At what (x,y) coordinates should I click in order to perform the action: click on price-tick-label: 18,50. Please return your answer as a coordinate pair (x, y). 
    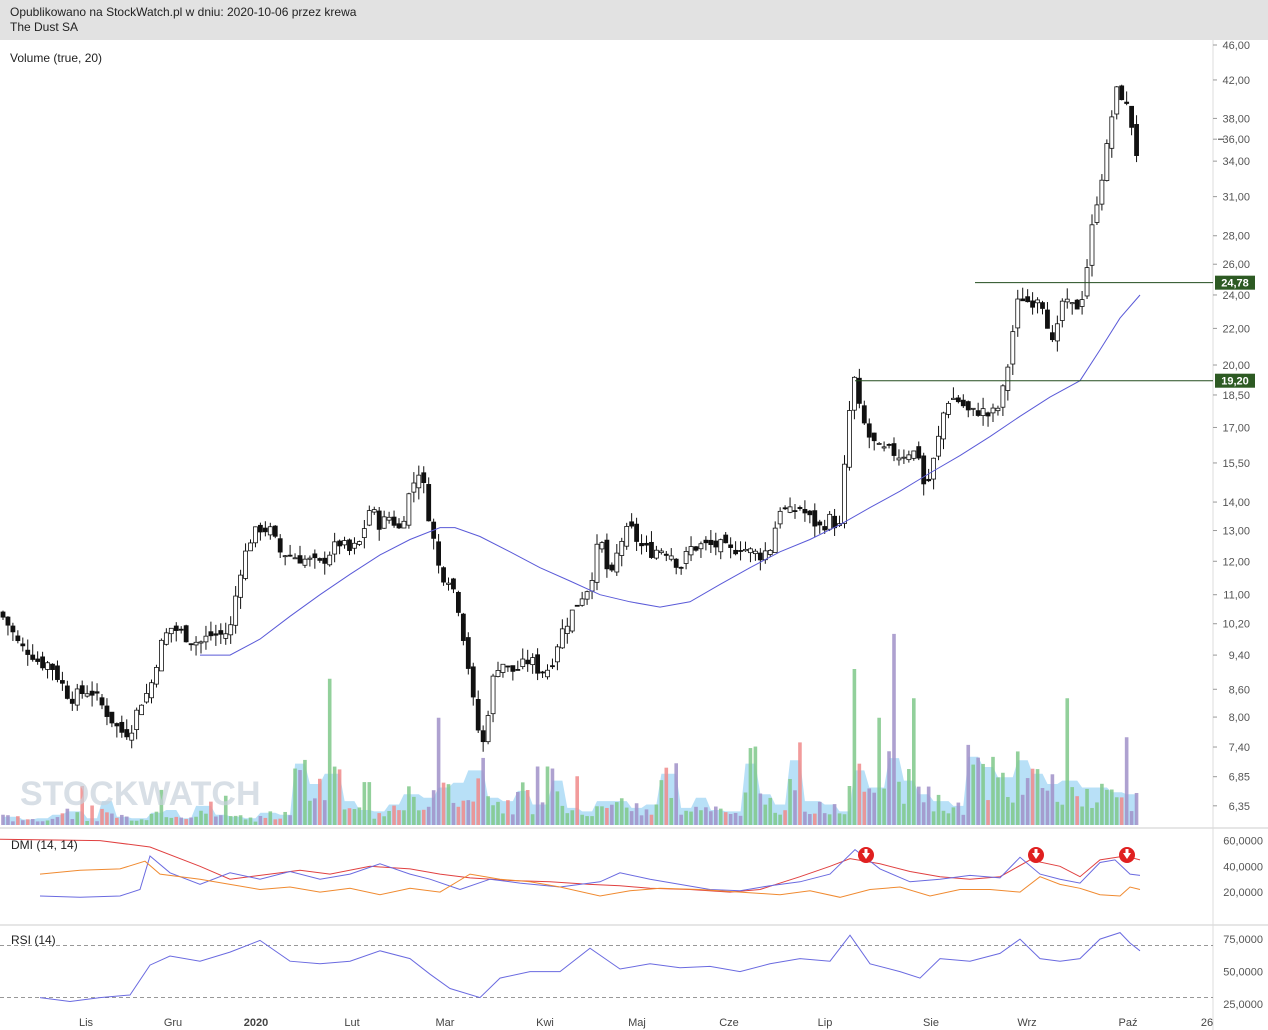
    Looking at the image, I should click on (1236, 396).